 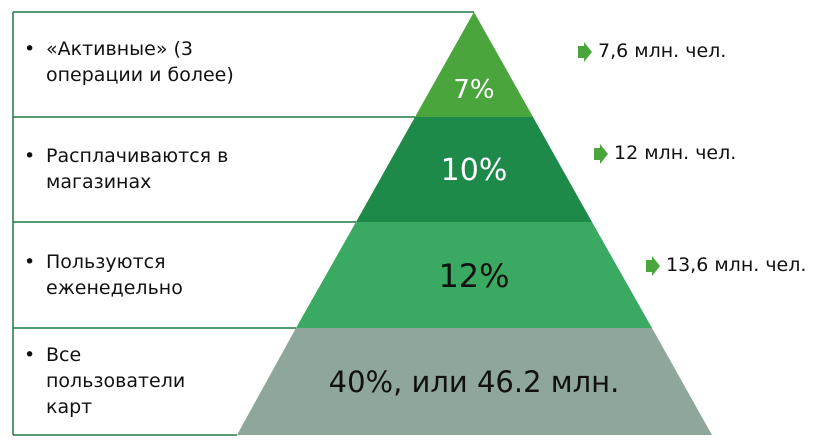 I want to click on level-label: Пользуются еженедельно, so click(x=114, y=275).